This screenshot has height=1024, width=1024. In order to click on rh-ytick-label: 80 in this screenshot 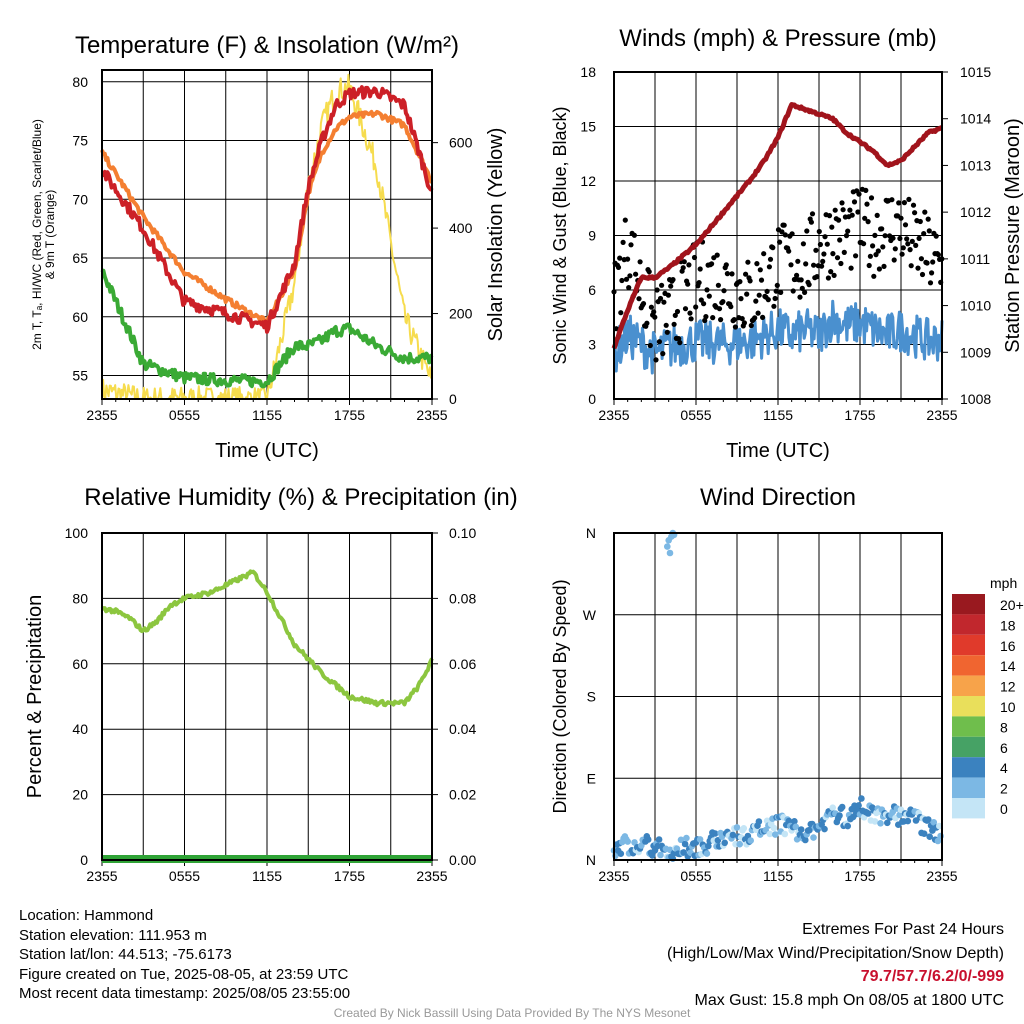, I will do `click(80, 598)`.